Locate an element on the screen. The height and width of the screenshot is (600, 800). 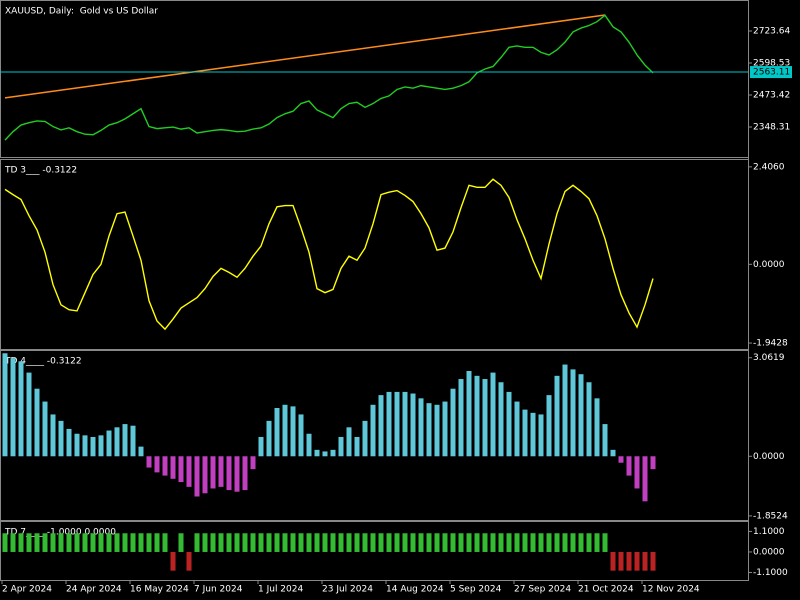
x-tick-label: 23 Jul 2024 is located at coordinates (347, 590).